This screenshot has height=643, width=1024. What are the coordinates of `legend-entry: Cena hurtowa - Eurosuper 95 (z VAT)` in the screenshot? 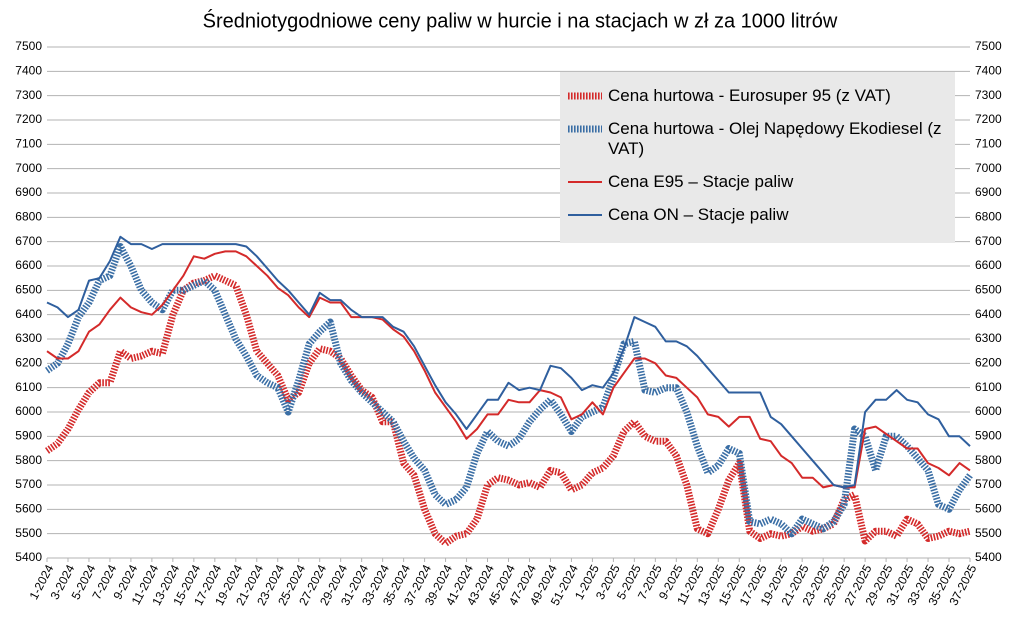 It's located at (756, 96).